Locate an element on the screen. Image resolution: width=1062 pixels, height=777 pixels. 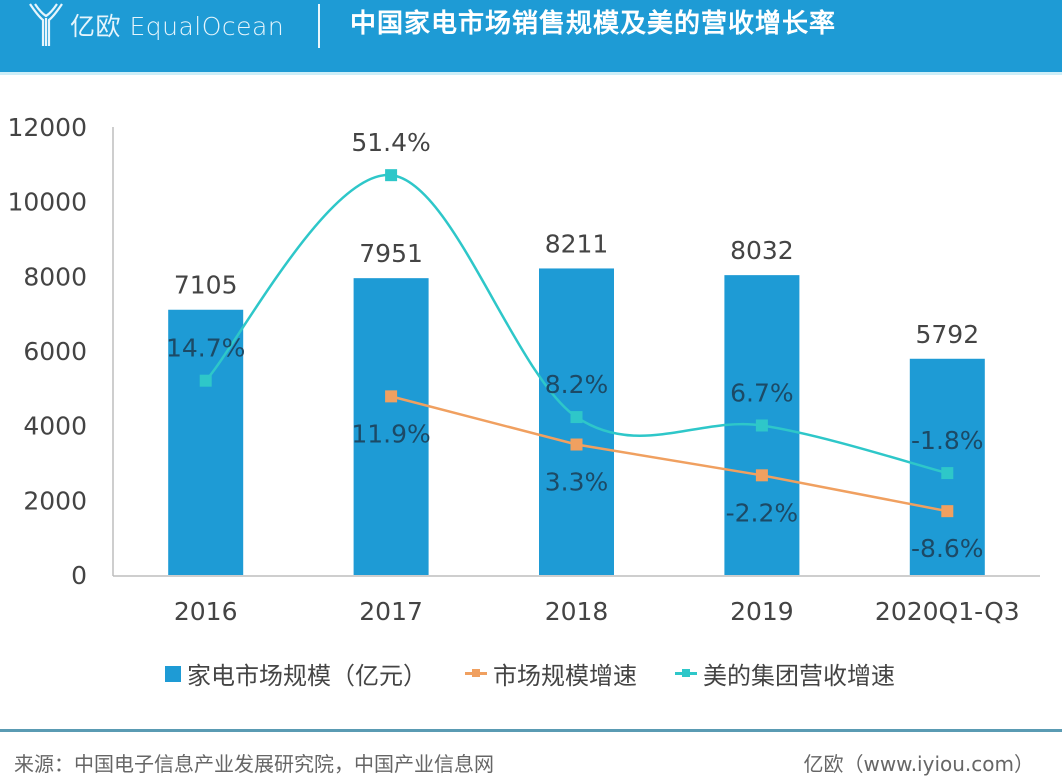
credit-note: 亿欧（www.iyiou.com） is located at coordinates (918, 764).